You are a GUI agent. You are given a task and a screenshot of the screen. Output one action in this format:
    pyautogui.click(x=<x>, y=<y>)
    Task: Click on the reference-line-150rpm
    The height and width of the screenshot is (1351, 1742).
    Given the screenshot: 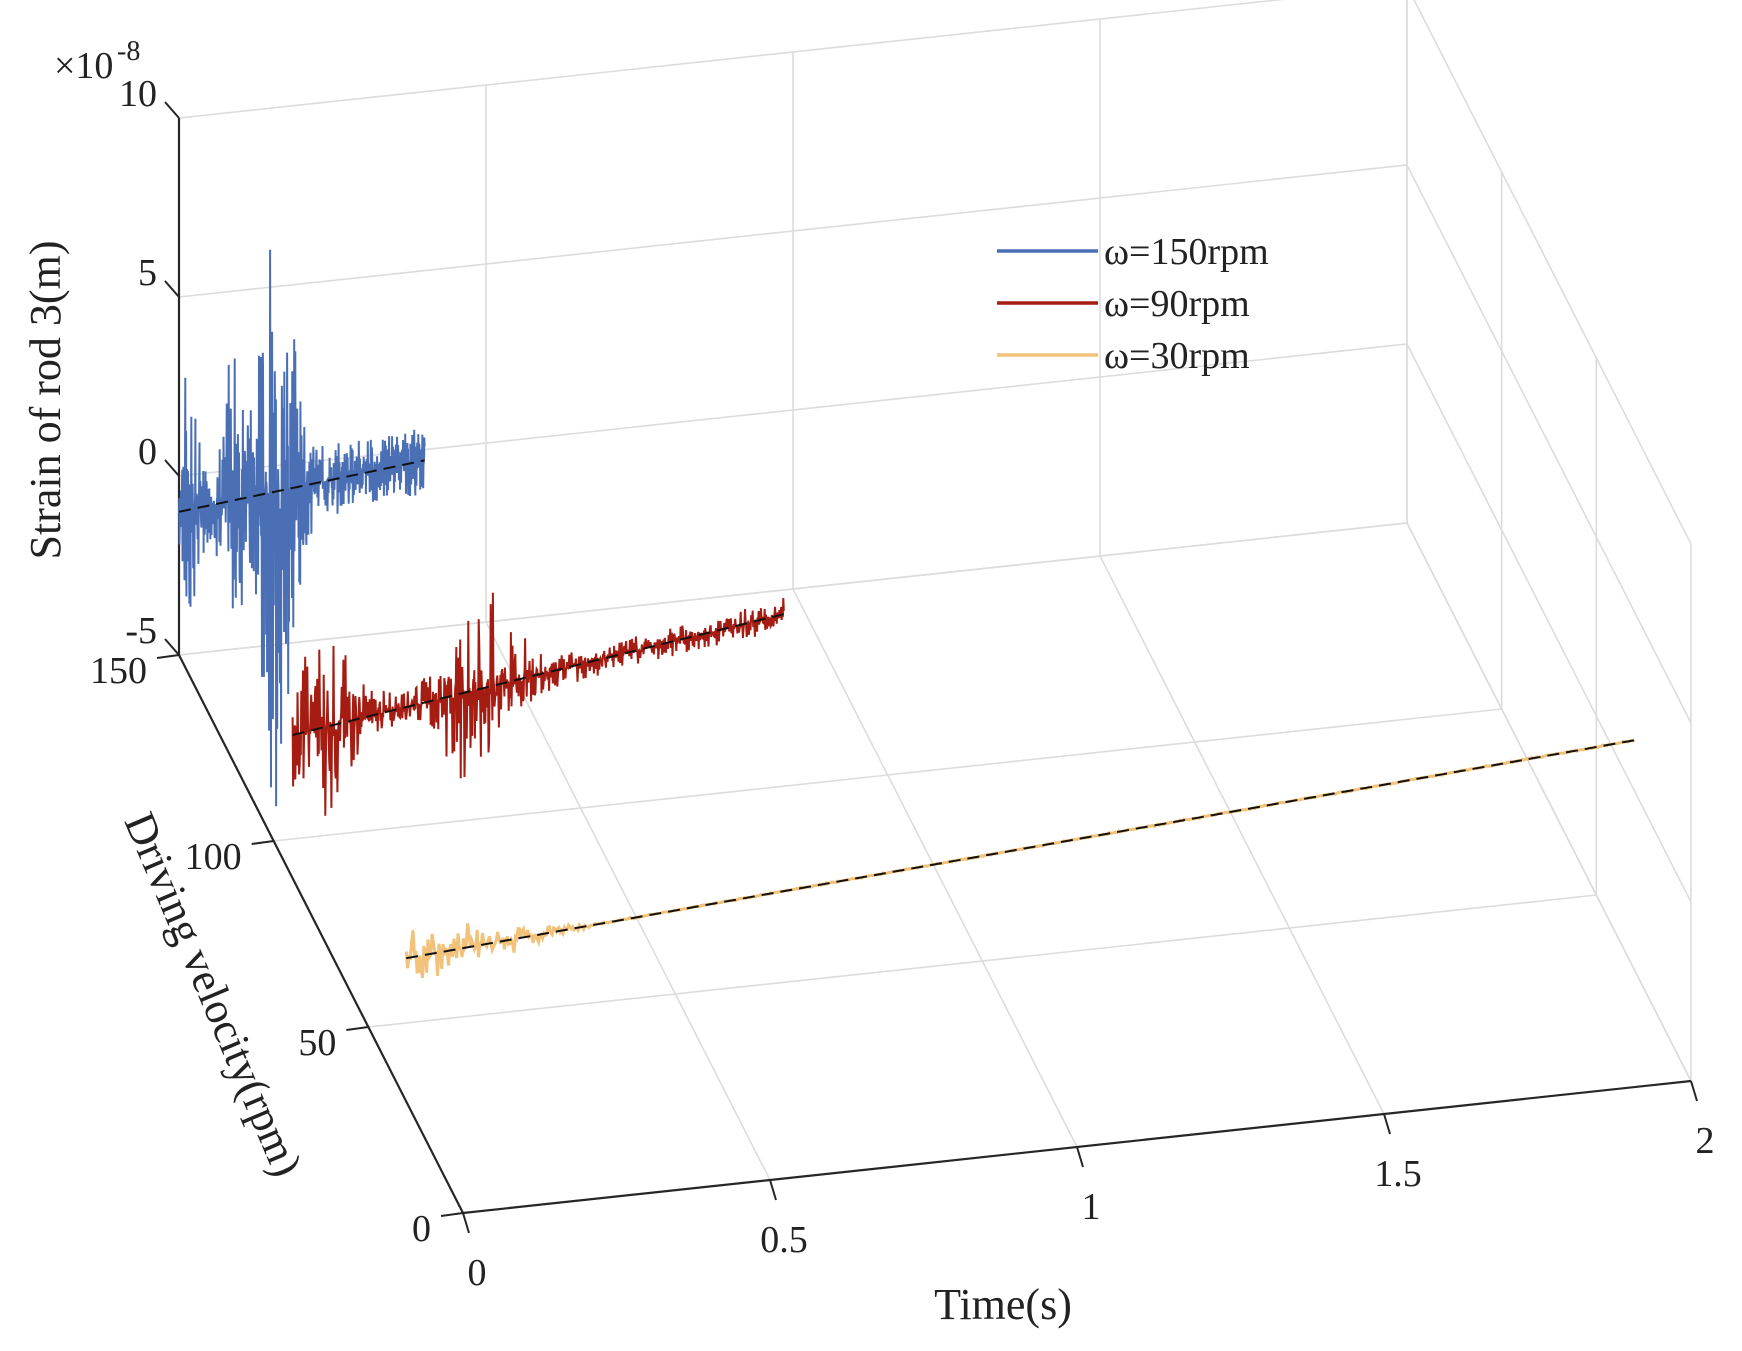 What is the action you would take?
    pyautogui.click(x=301, y=486)
    